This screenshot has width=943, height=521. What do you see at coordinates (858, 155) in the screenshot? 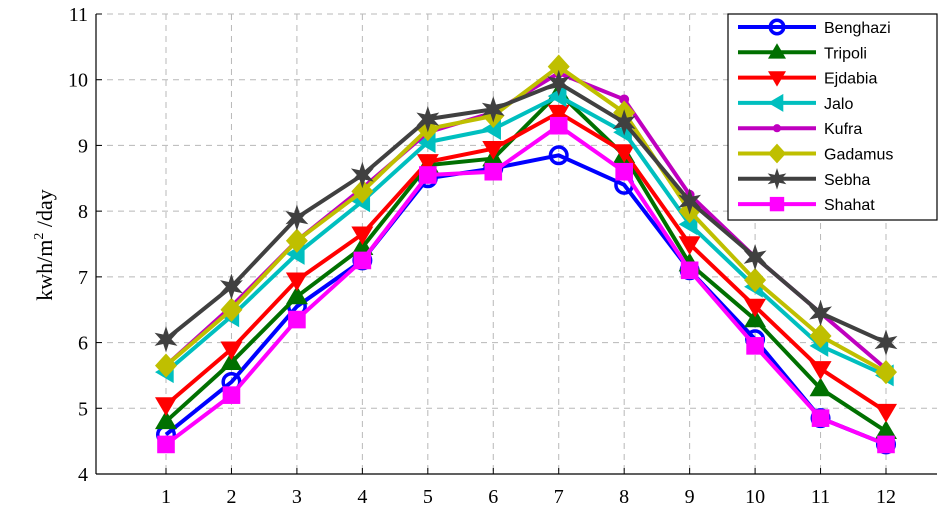
I see `legend-label: Gadamus` at bounding box center [858, 155].